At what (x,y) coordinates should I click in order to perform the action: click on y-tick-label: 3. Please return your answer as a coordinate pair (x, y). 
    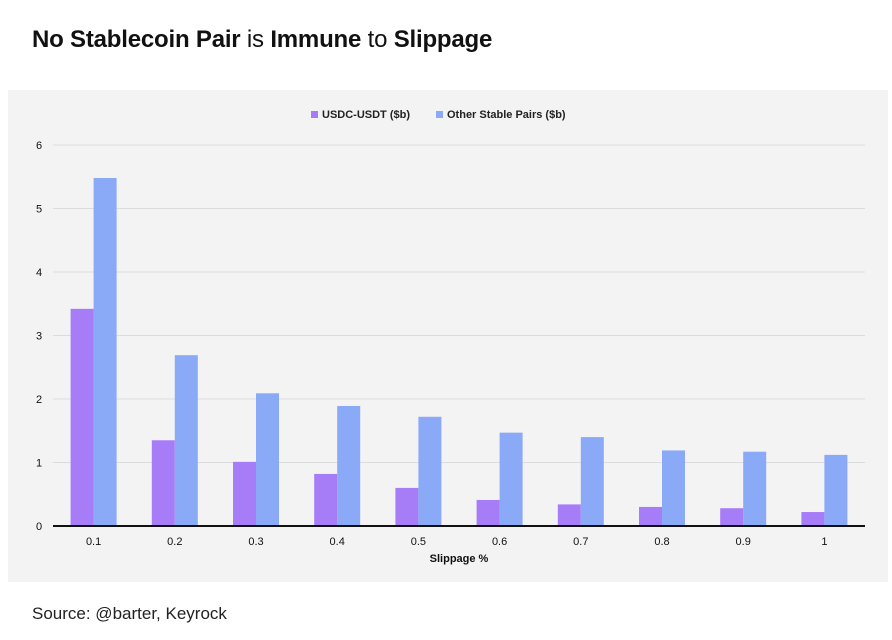
    Looking at the image, I should click on (39, 337).